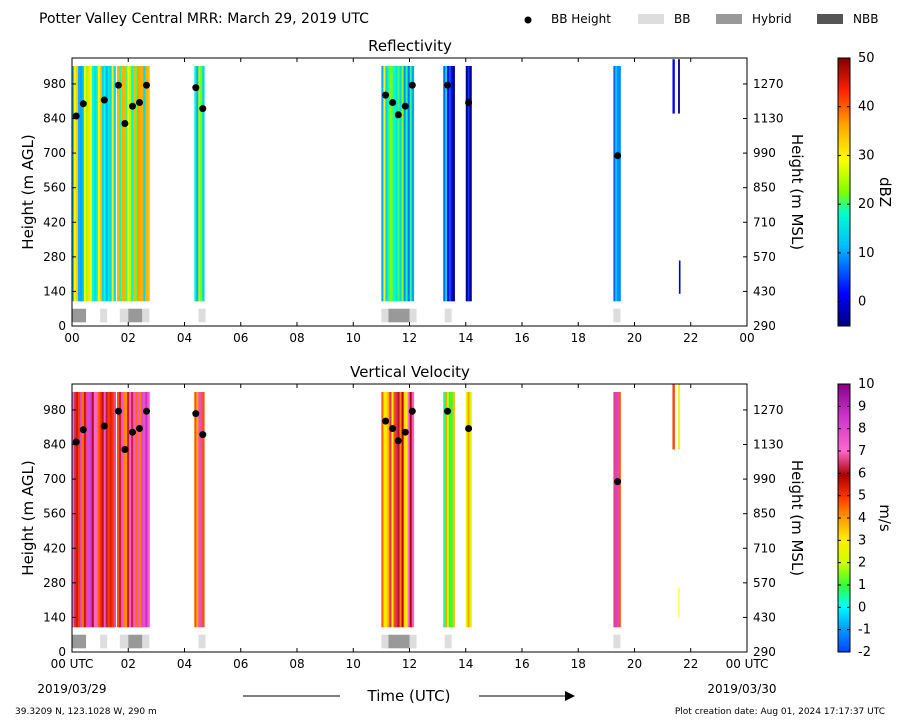 This screenshot has width=900, height=725. Describe the element at coordinates (634, 664) in the screenshot. I see `x-tick-label: 20` at that location.